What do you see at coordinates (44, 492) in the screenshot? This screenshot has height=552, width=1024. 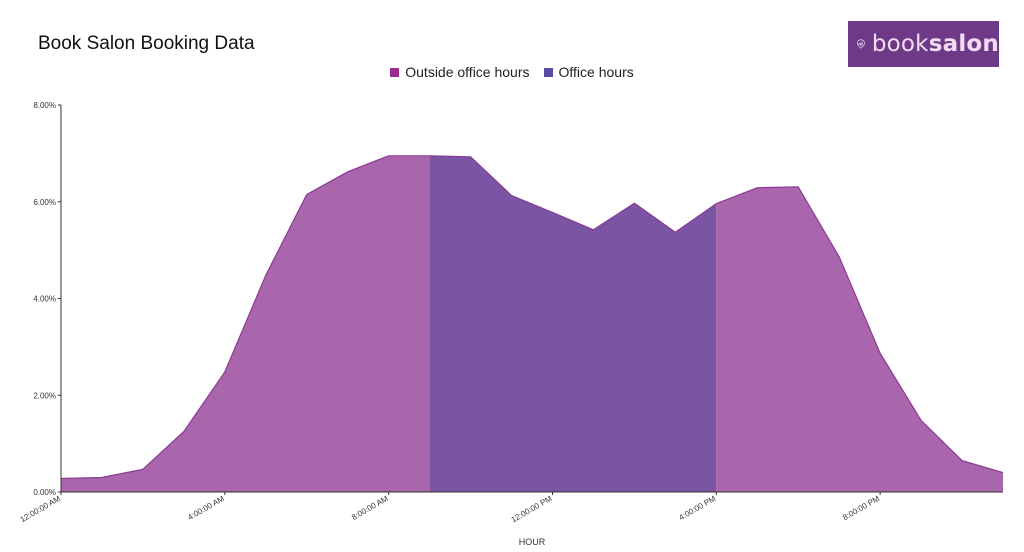 I see `y-tick-label: 0.00%` at bounding box center [44, 492].